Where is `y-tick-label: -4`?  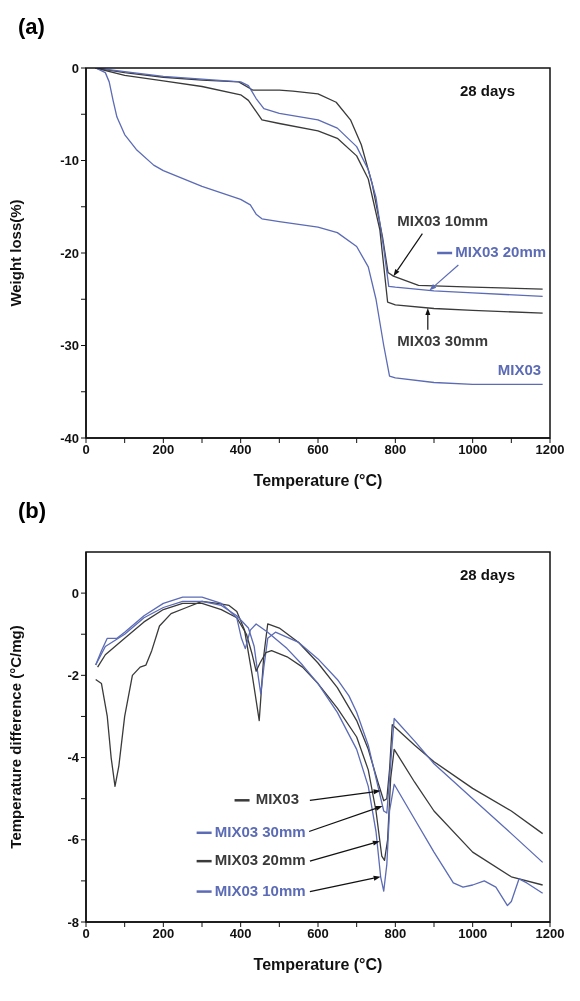
y-tick-label: -4 is located at coordinates (73, 758).